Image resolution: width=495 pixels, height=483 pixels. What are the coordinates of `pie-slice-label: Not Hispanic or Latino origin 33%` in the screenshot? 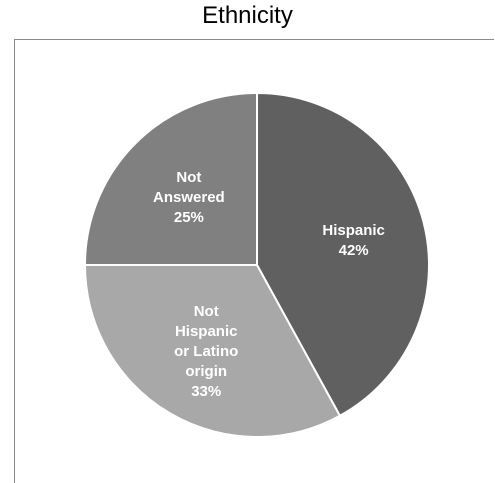 It's located at (206, 351).